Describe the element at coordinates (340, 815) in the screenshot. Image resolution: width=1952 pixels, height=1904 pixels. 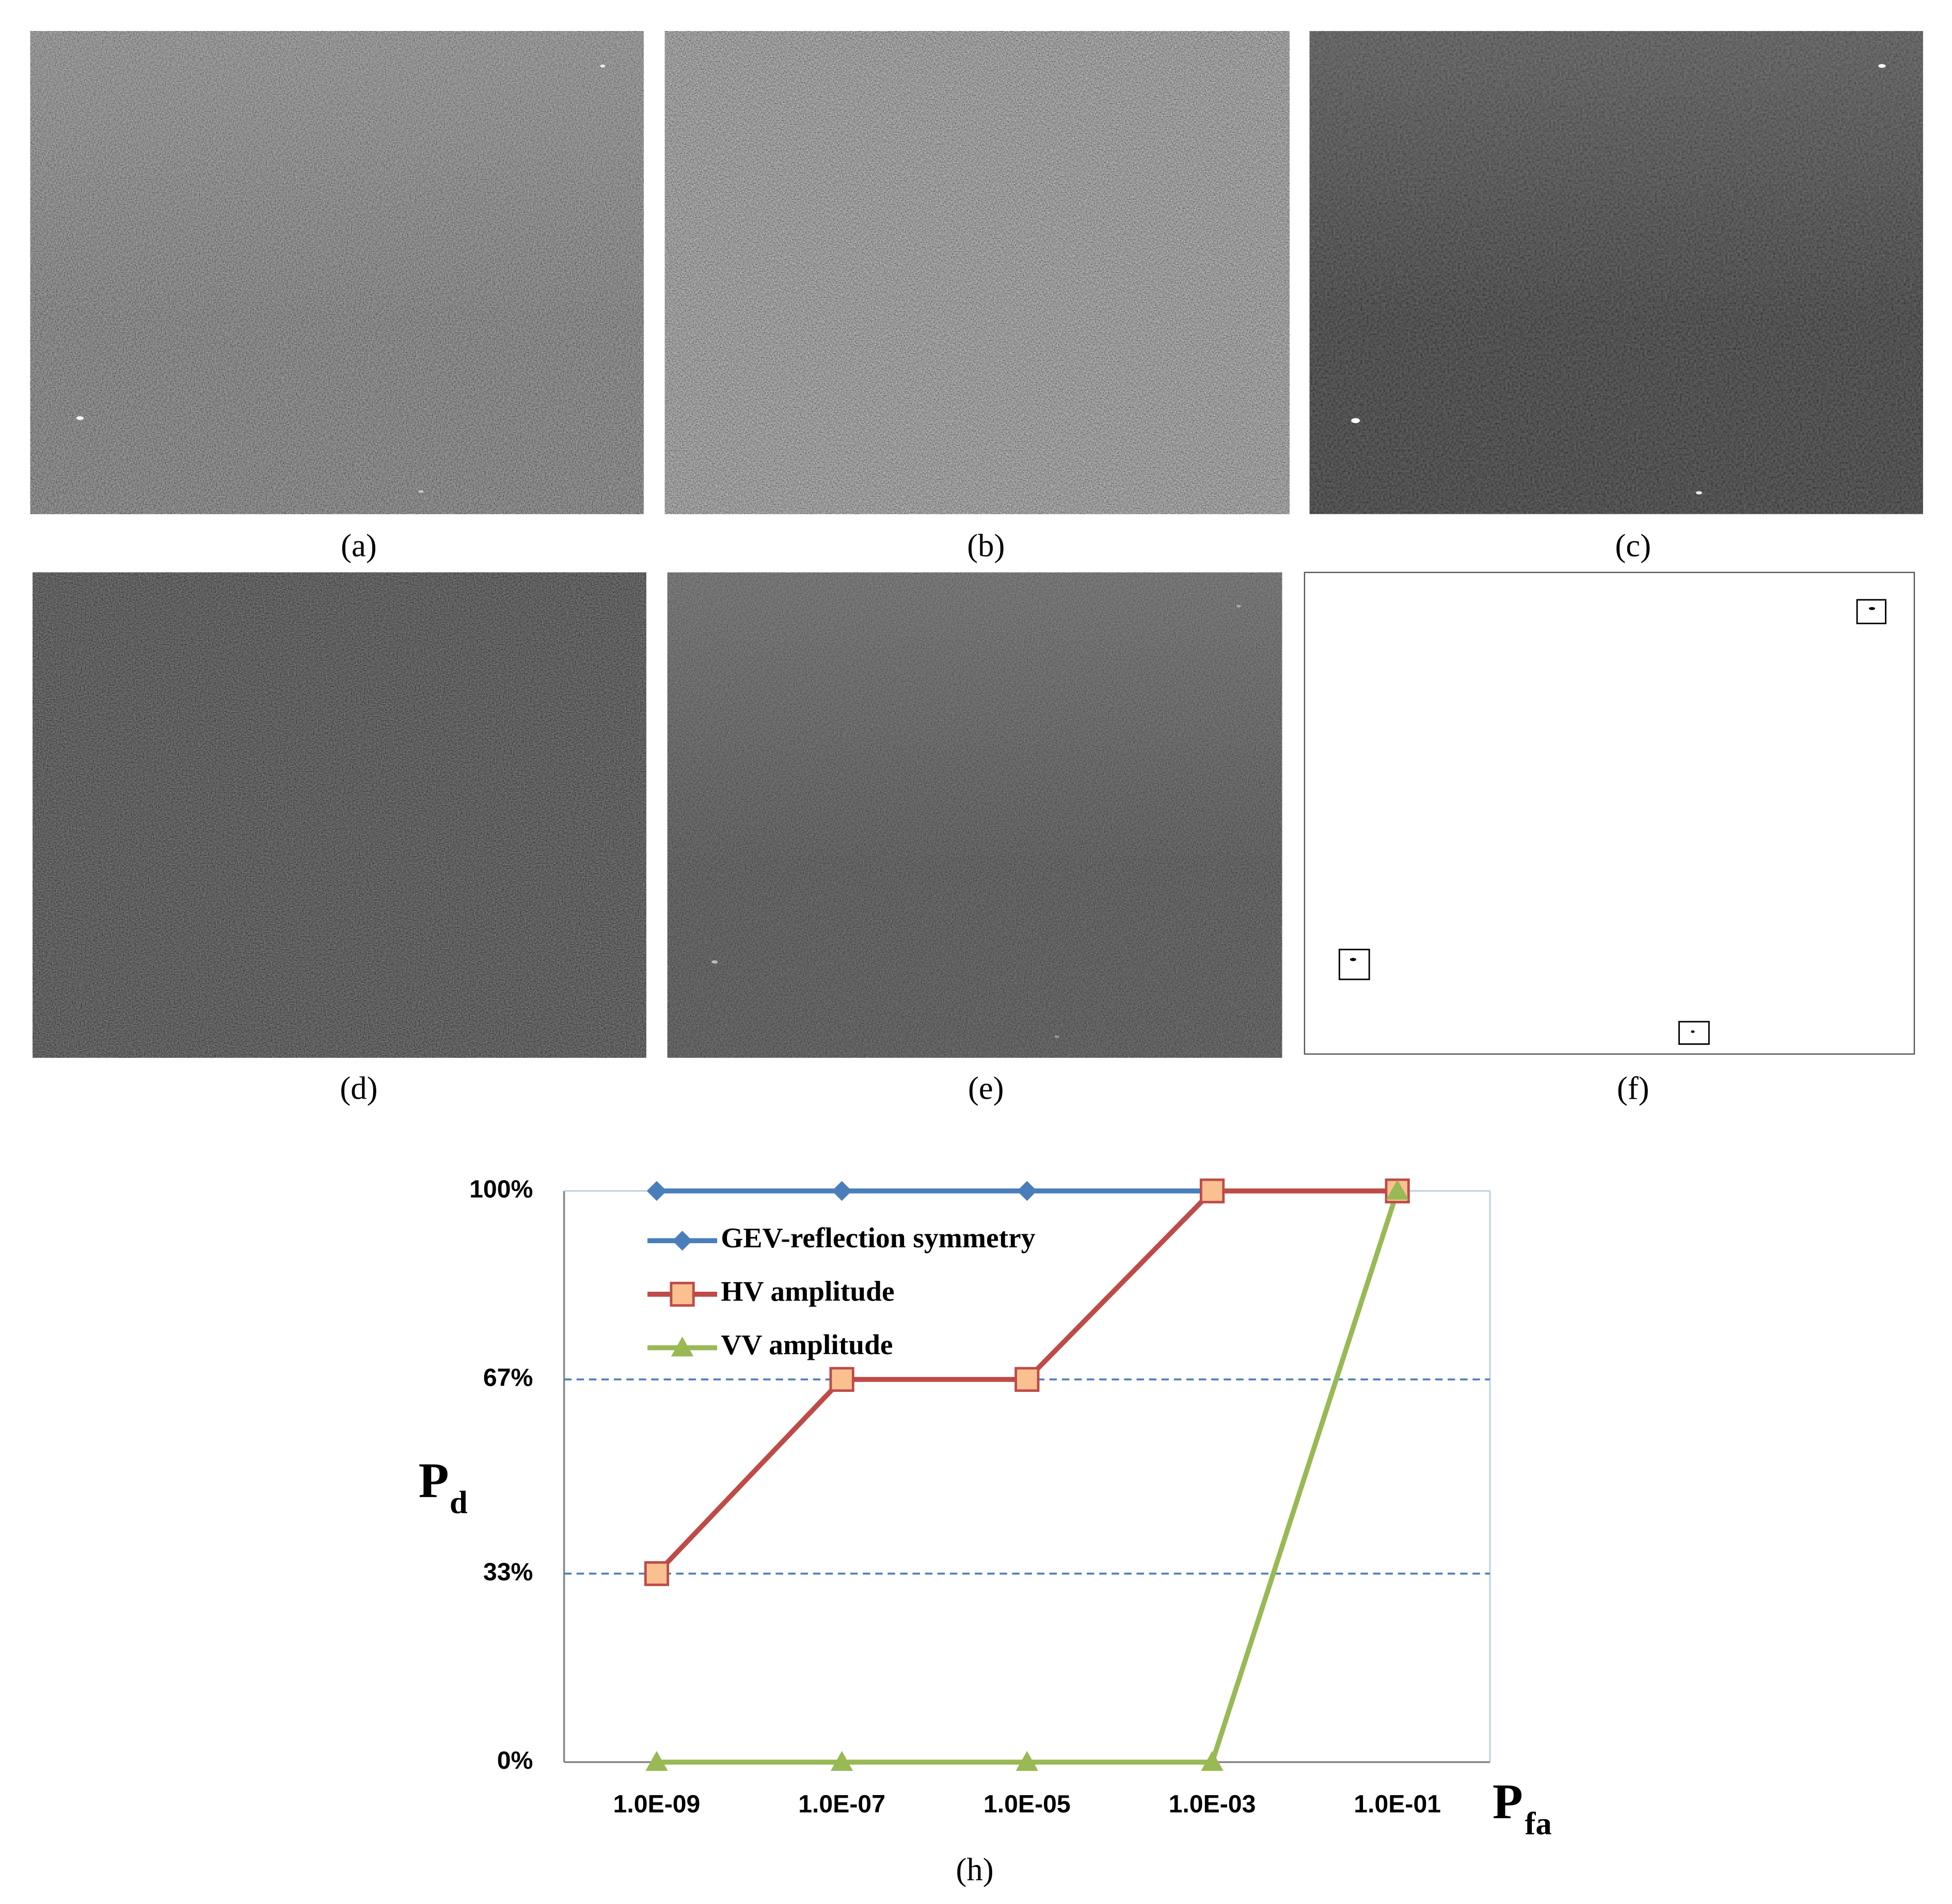
I see `panel-d` at that location.